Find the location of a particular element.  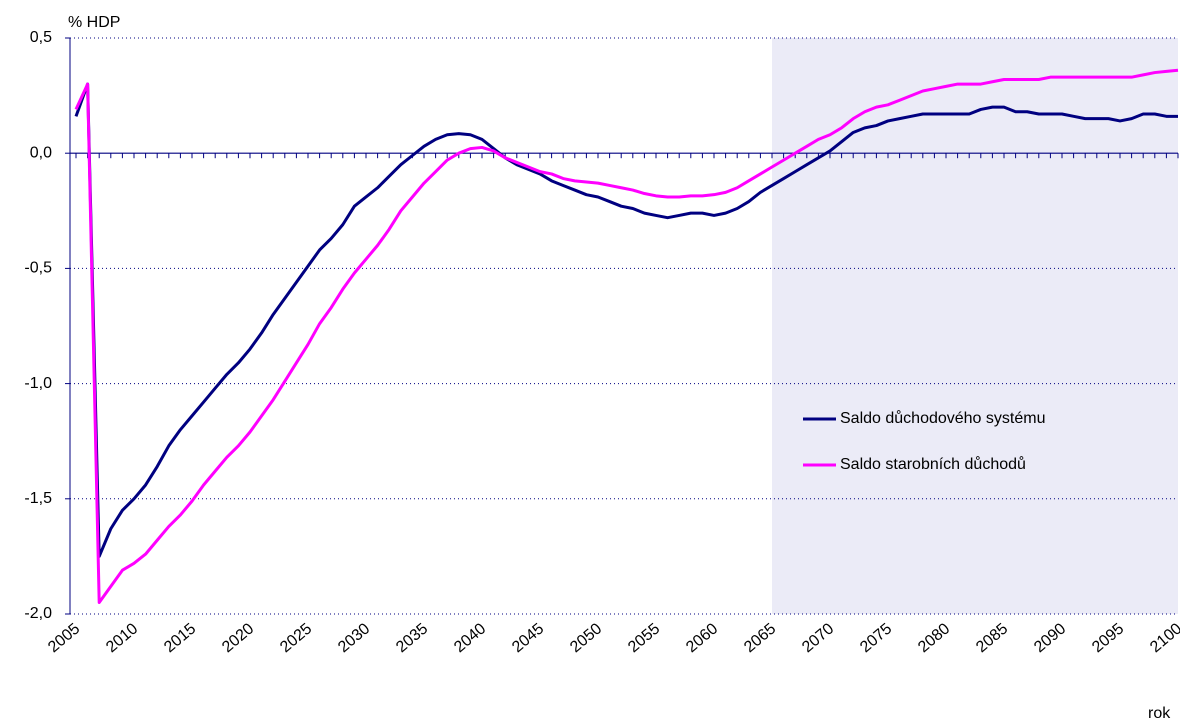

x-tick-label: 2075 is located at coordinates (876, 638).